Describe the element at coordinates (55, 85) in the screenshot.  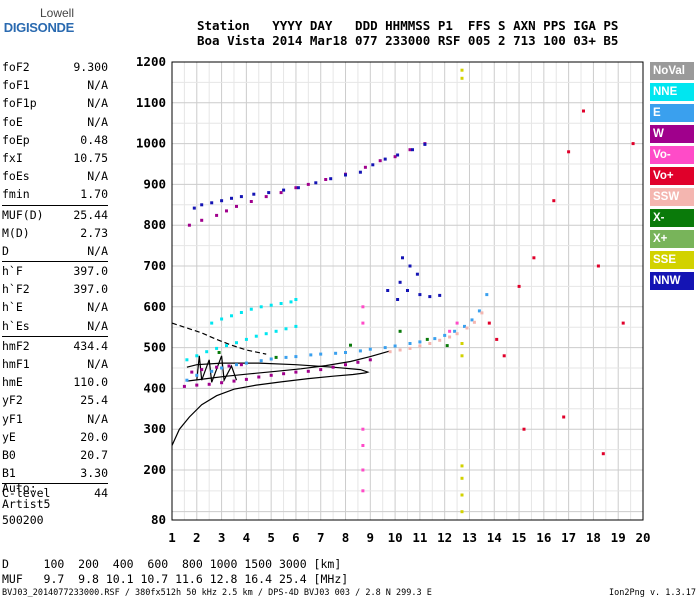
I see `param-row: foF1 N/A` at that location.